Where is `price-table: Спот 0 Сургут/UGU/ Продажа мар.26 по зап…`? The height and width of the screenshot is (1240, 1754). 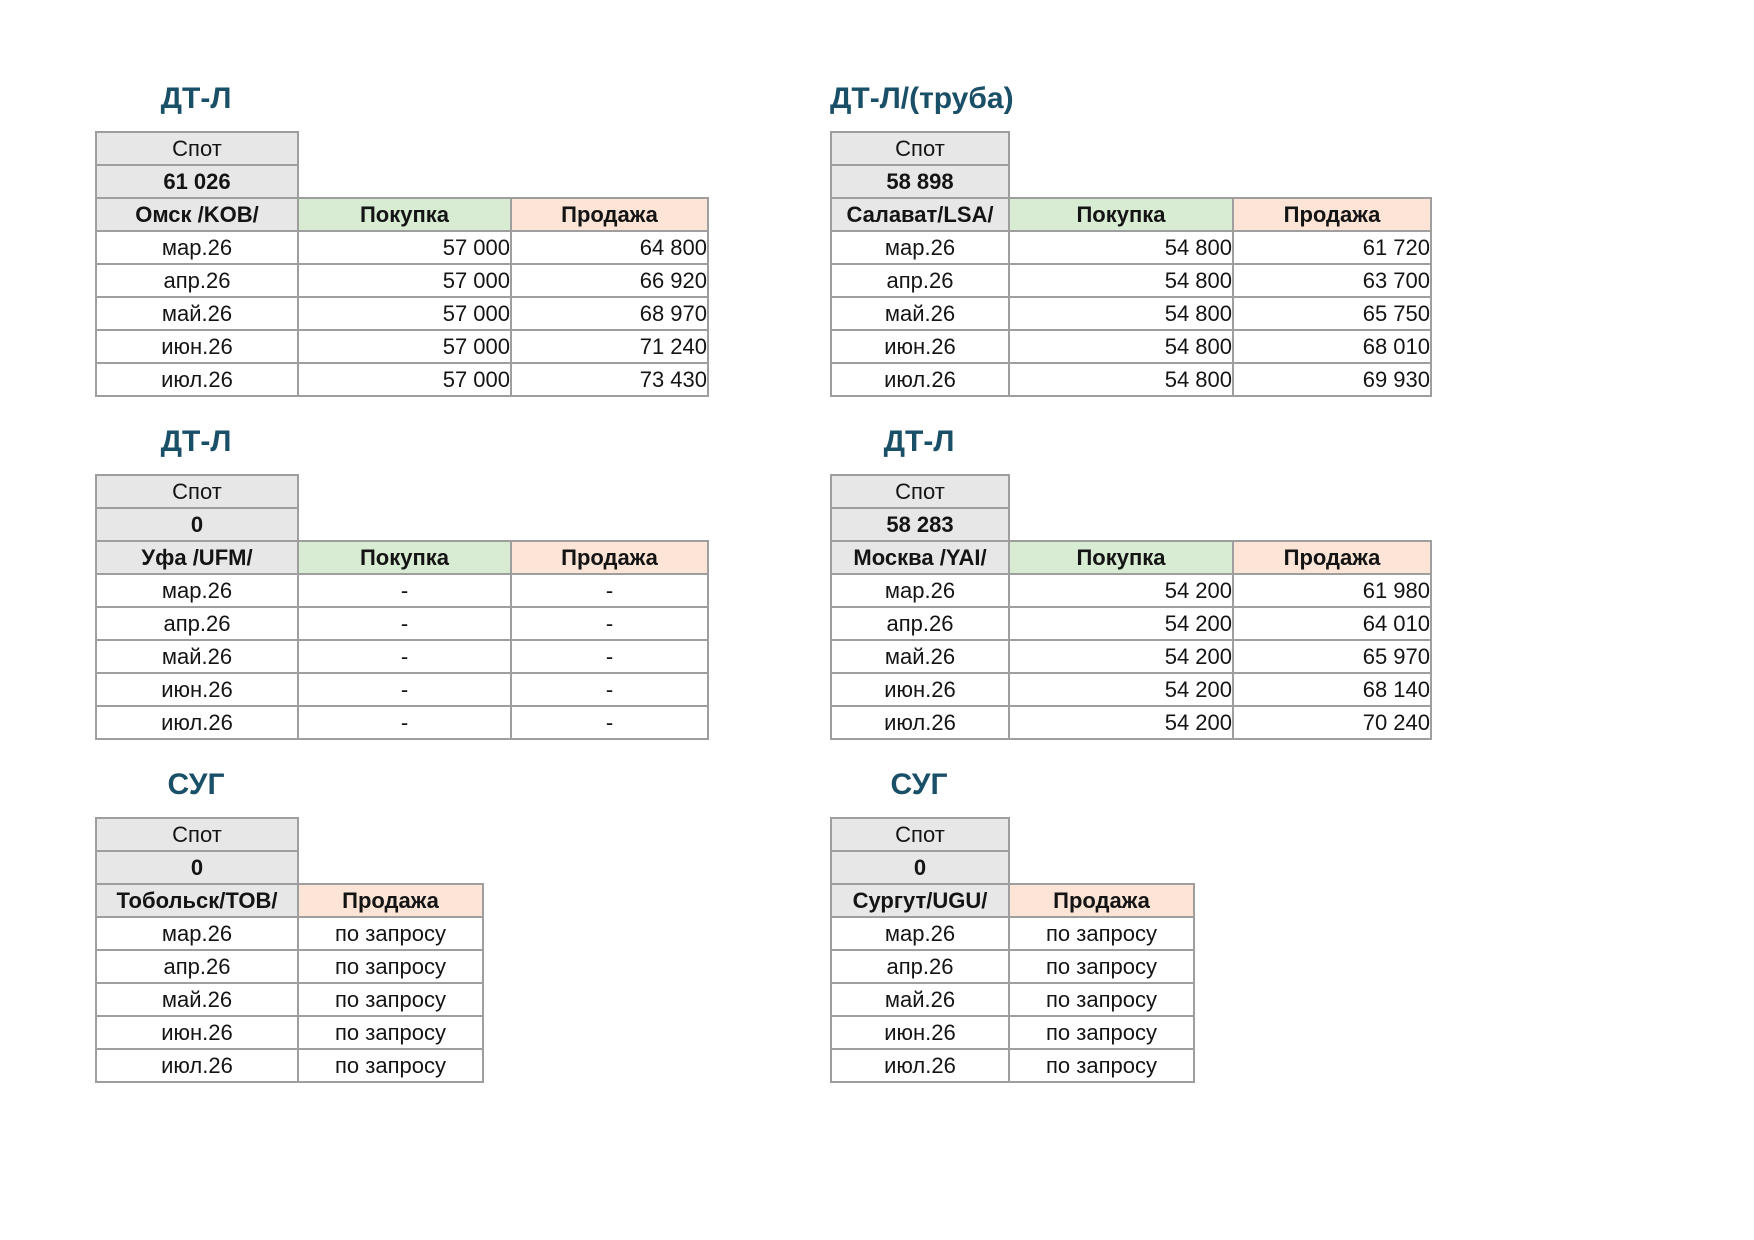 price-table: Спот 0 Сургут/UGU/ Продажа мар.26 по зап… is located at coordinates (1012, 950).